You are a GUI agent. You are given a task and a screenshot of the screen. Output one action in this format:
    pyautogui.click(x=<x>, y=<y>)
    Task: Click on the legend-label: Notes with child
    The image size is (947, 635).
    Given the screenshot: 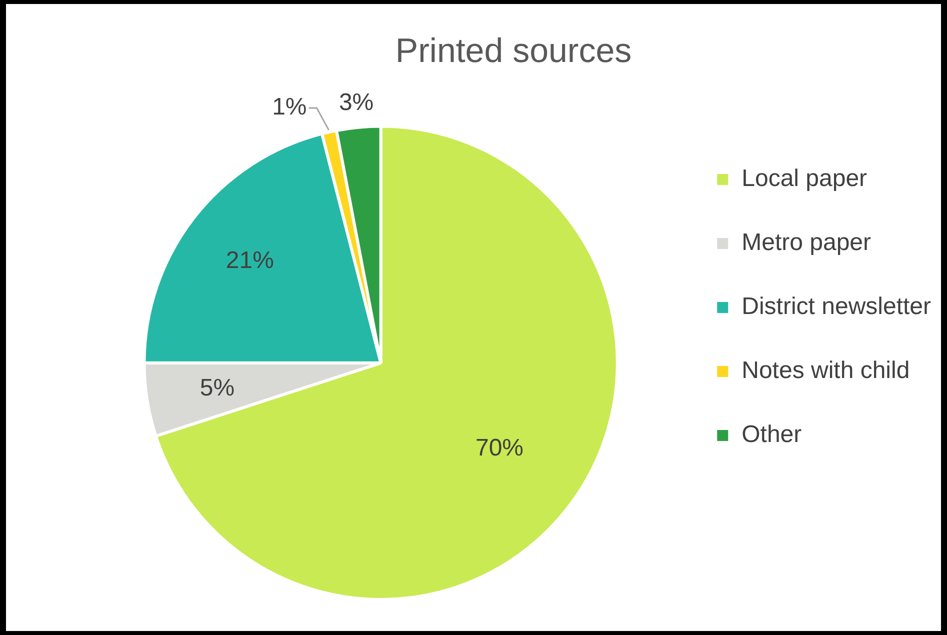 What is the action you would take?
    pyautogui.click(x=826, y=370)
    